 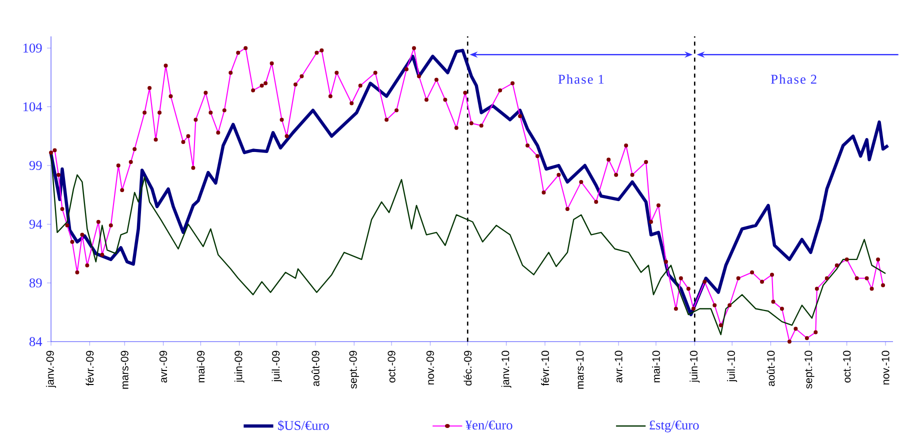 I want to click on y-tick-label: 84, so click(x=35, y=341).